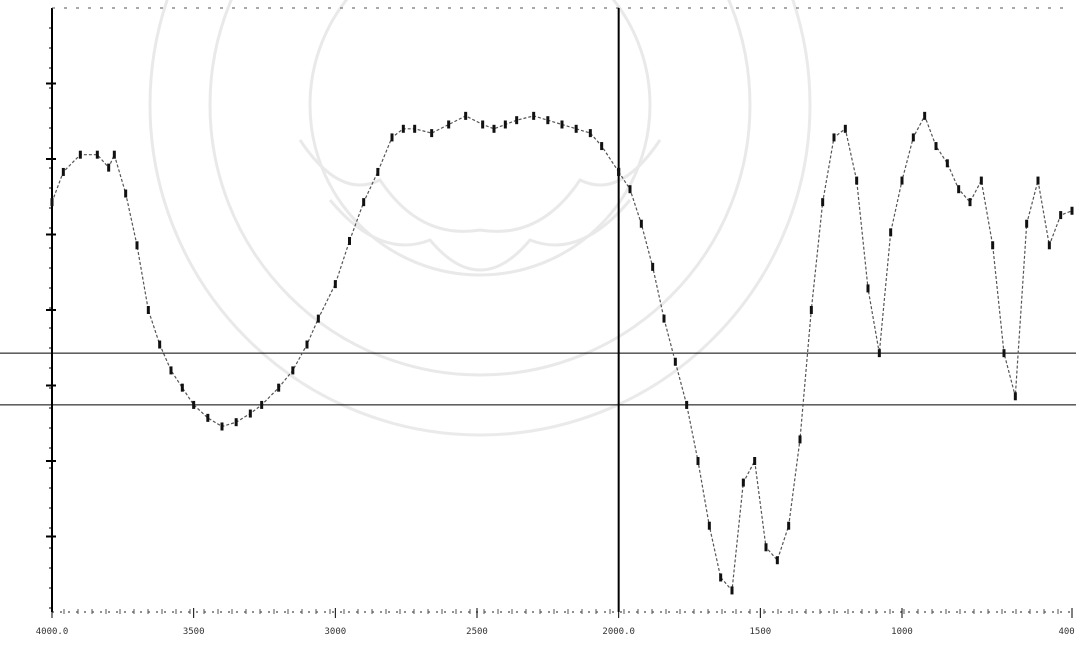 Image resolution: width=1076 pixels, height=649 pixels. What do you see at coordinates (194, 632) in the screenshot?
I see `x-tick-label: 3500` at bounding box center [194, 632].